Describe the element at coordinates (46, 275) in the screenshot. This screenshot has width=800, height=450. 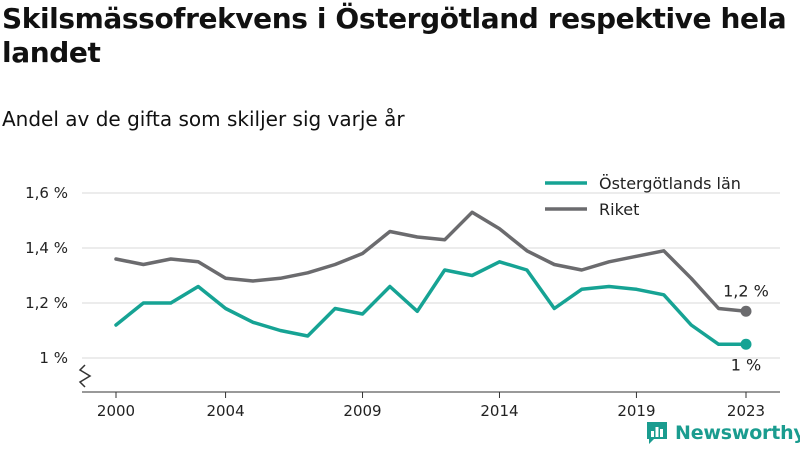
I see `y-axis-ticks: 1,6 % 1,4 % 1,2 % 1 %` at that location.